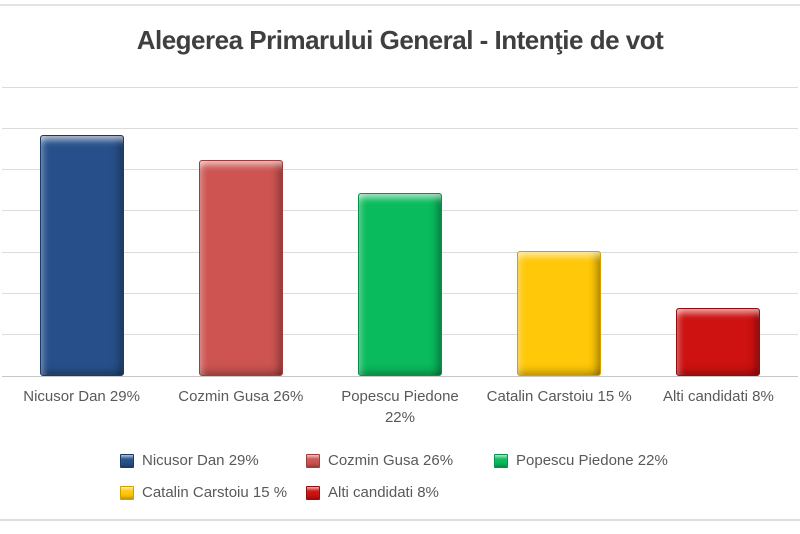  I want to click on x-axis-label: Popescu Piedone 22%, so click(400, 407).